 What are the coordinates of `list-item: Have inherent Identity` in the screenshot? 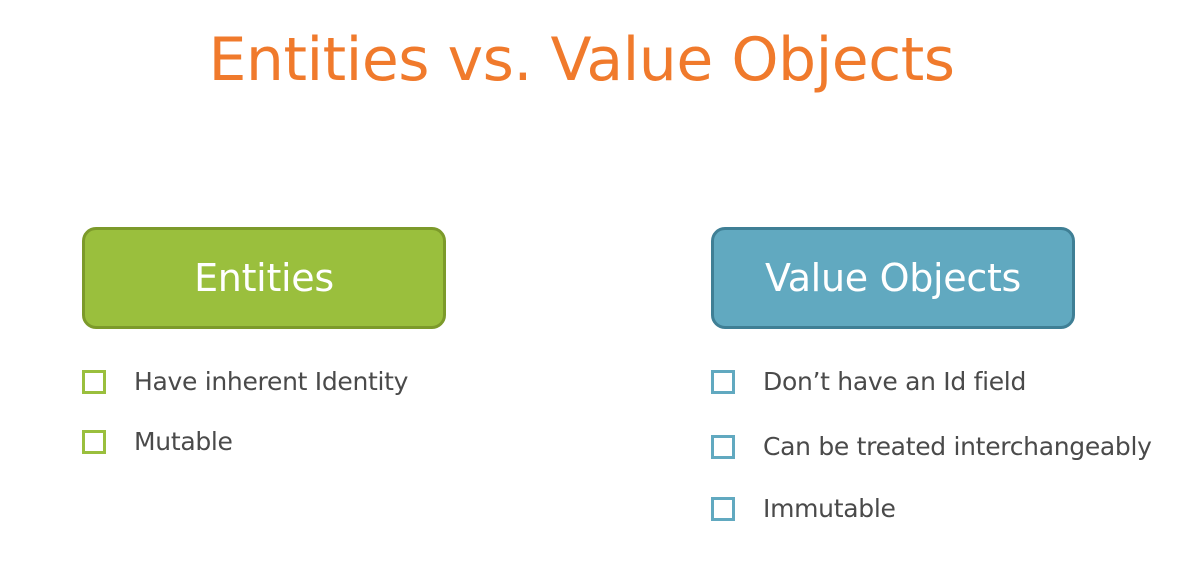 It's located at (245, 381).